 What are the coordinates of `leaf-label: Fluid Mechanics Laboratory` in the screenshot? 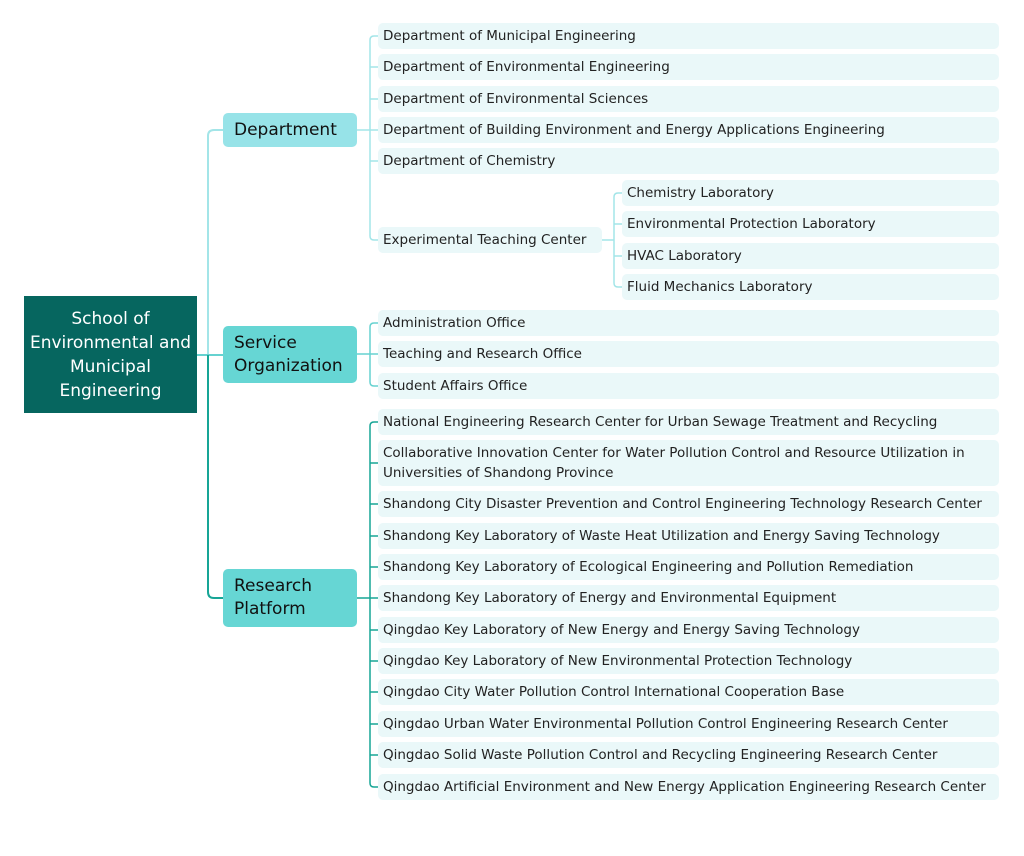 It's located at (720, 287).